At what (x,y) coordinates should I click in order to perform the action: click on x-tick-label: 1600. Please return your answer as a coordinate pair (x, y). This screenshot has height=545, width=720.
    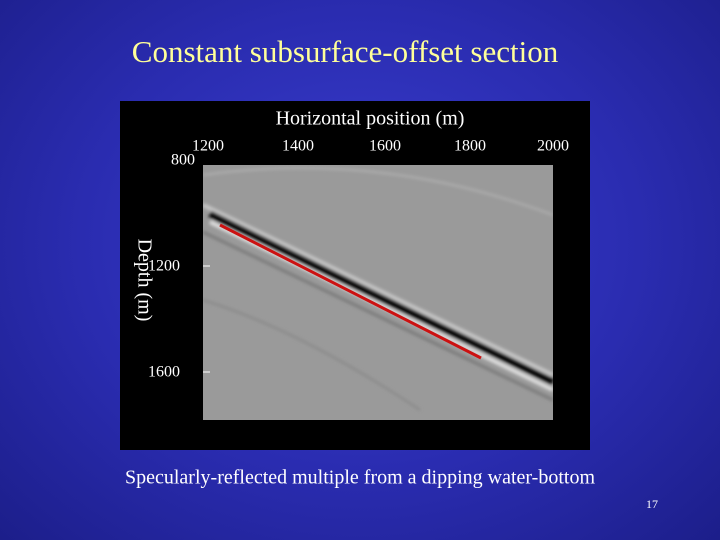
    Looking at the image, I should click on (385, 146).